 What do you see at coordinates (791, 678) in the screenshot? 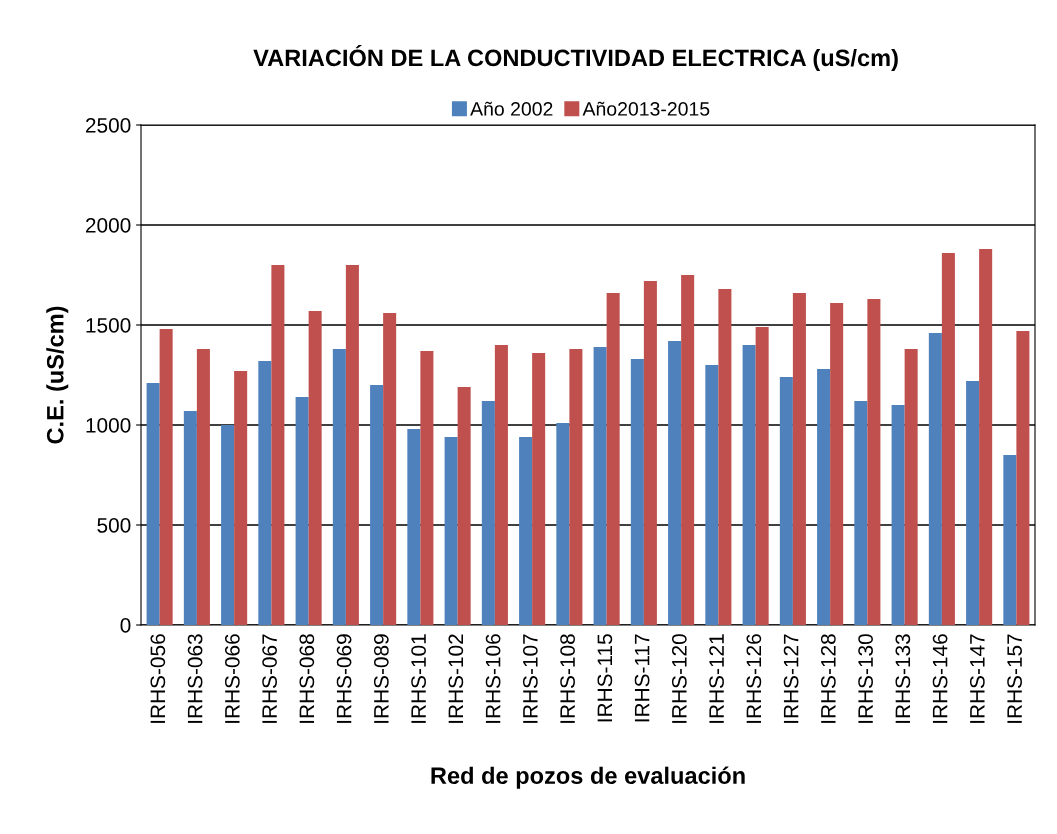
I see `x-tick-label: IRHS-127` at bounding box center [791, 678].